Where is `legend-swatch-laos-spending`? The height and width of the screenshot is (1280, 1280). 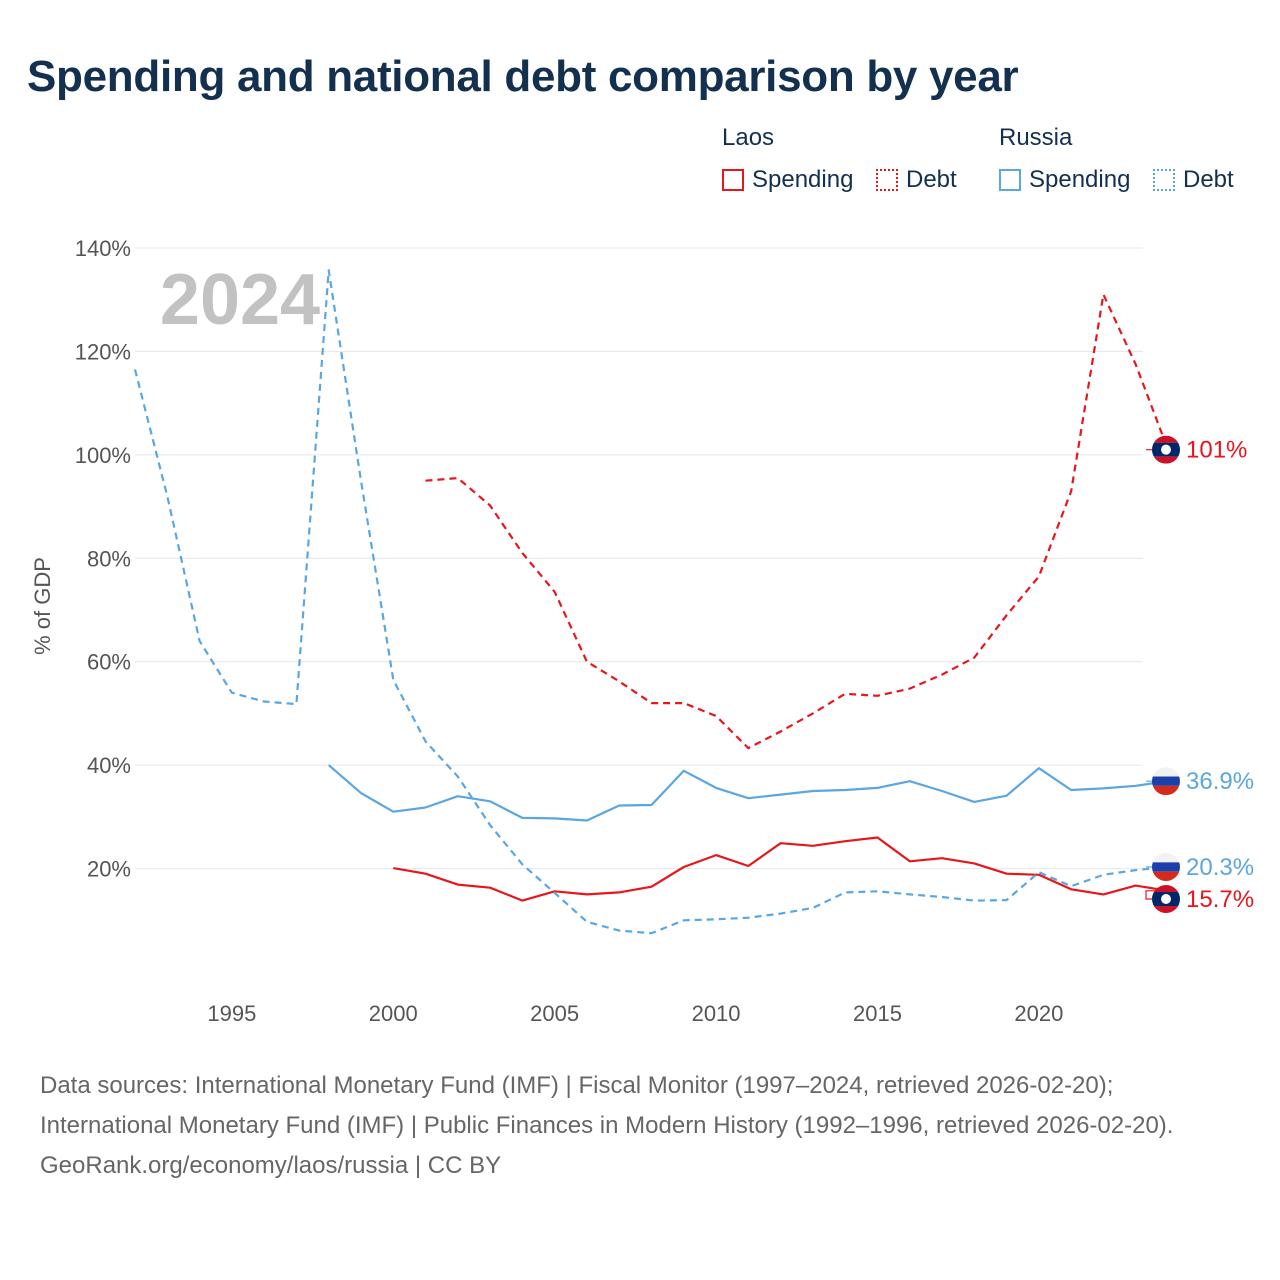 legend-swatch-laos-spending is located at coordinates (733, 180).